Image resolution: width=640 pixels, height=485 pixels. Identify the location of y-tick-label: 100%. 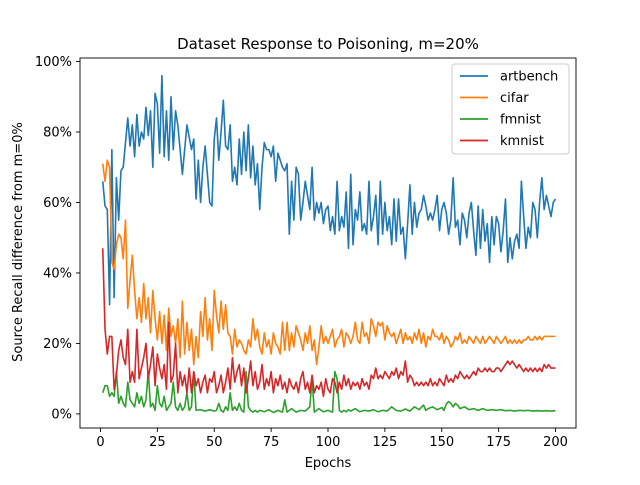
(53, 62).